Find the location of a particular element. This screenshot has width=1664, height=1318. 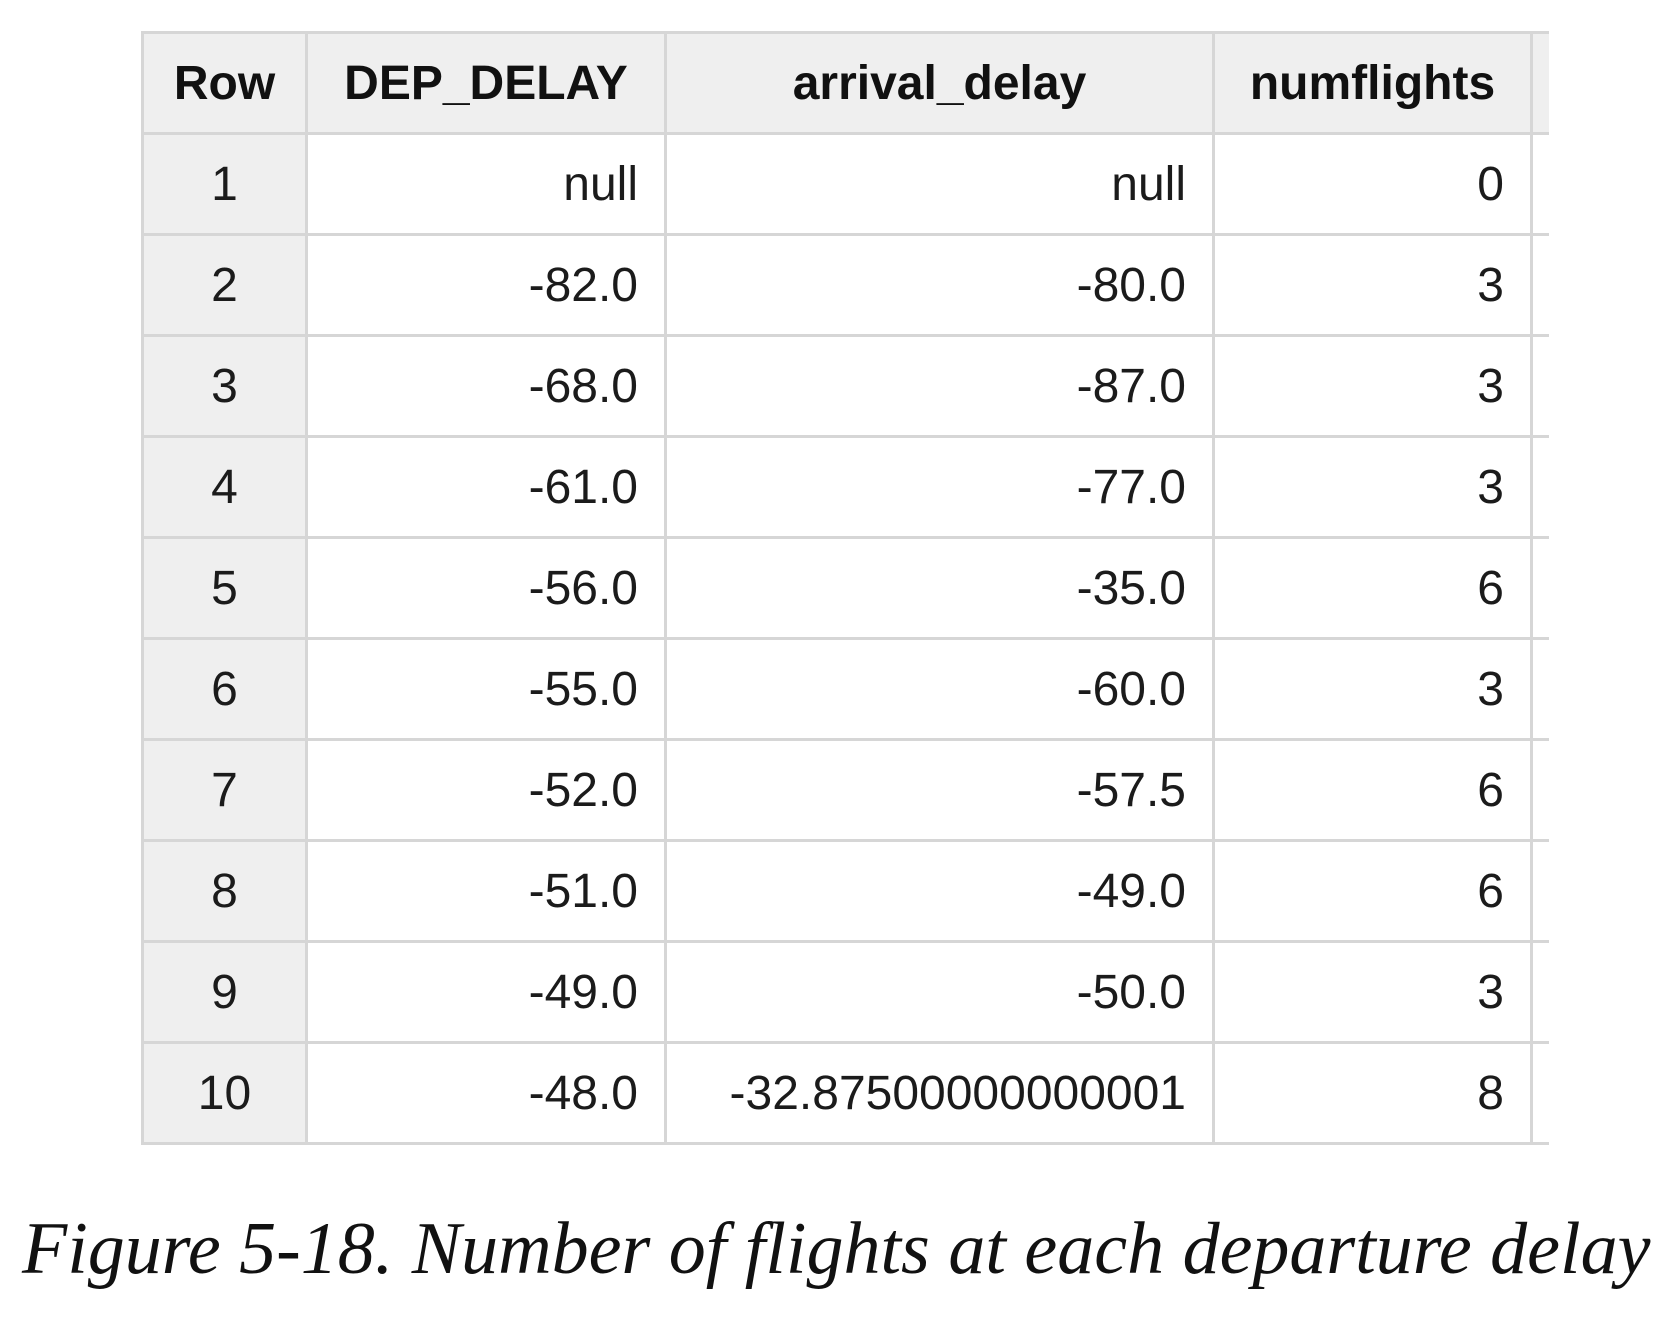

dep-delay-cell: -56.0 is located at coordinates (486, 588).